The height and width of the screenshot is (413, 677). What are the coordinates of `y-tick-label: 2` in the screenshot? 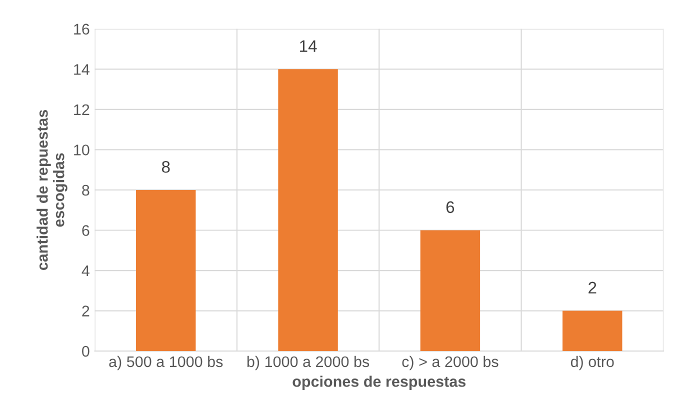 It's located at (86, 311).